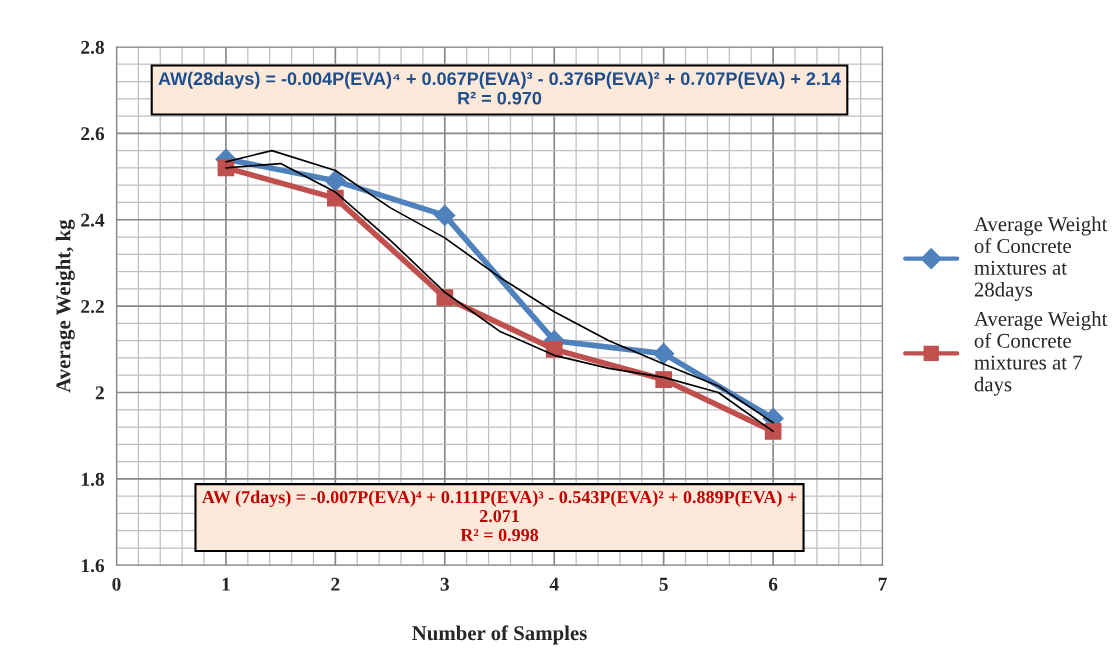  I want to click on y-tick-label: 2, so click(99, 393).